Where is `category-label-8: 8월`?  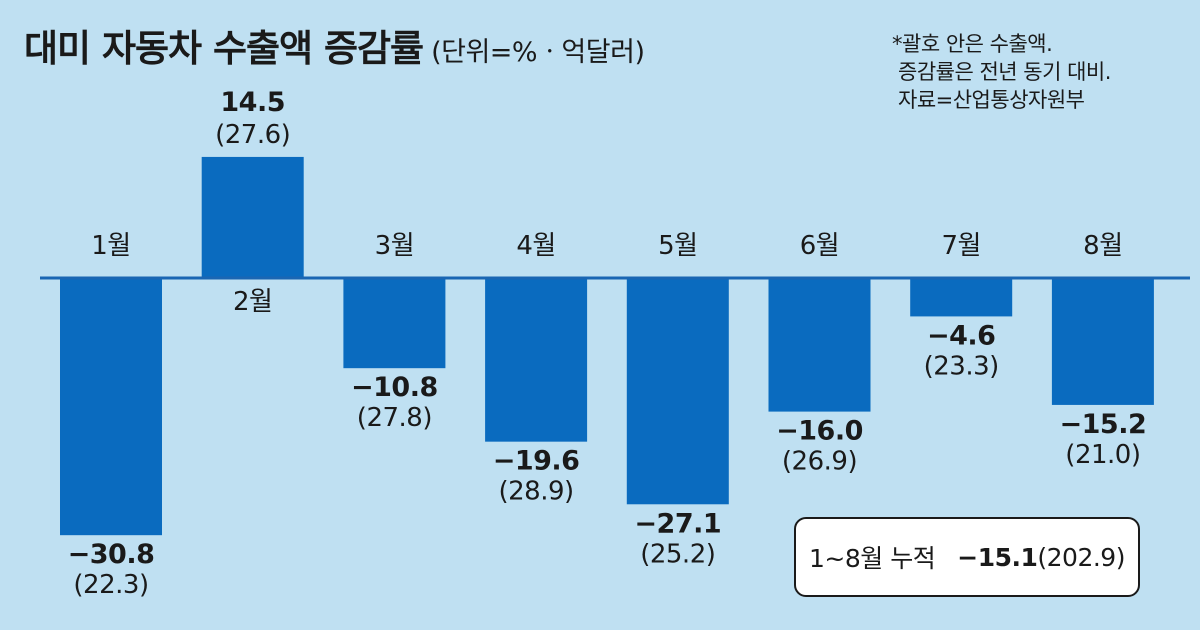
category-label-8: 8월 is located at coordinates (1102, 246).